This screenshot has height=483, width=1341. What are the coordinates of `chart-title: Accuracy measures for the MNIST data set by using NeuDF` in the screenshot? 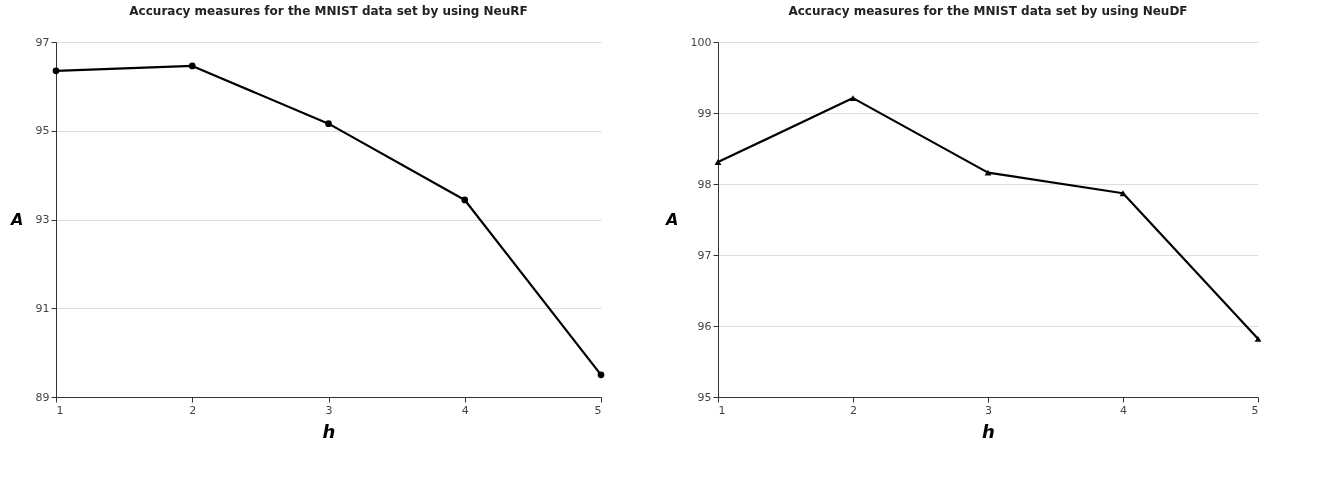 It's located at (988, 11).